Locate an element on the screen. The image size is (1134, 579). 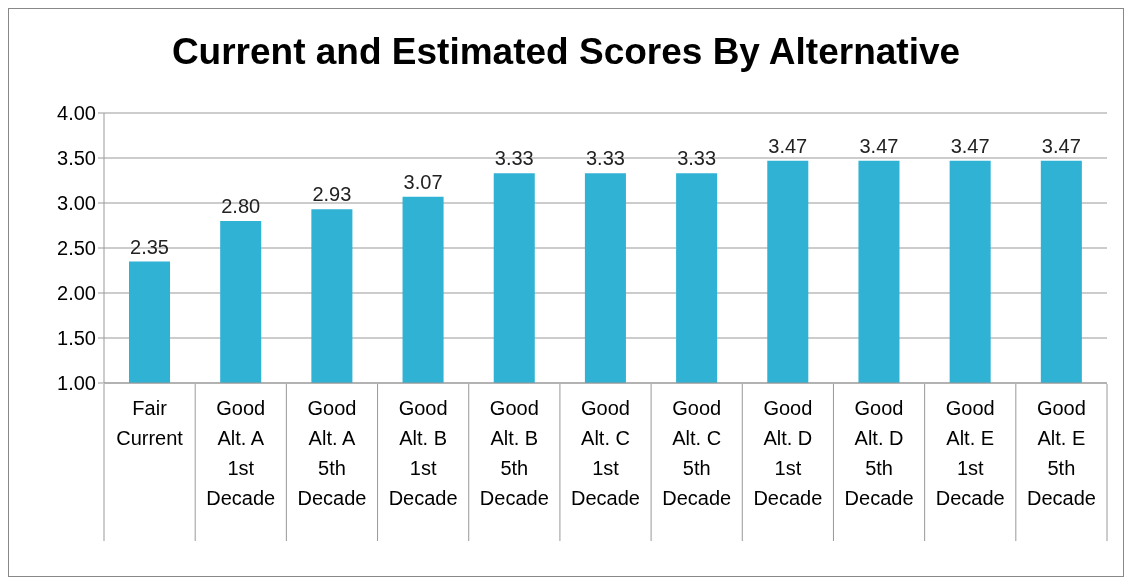
chart-title: Current and Estimated Scores By Alternative is located at coordinates (566, 52).